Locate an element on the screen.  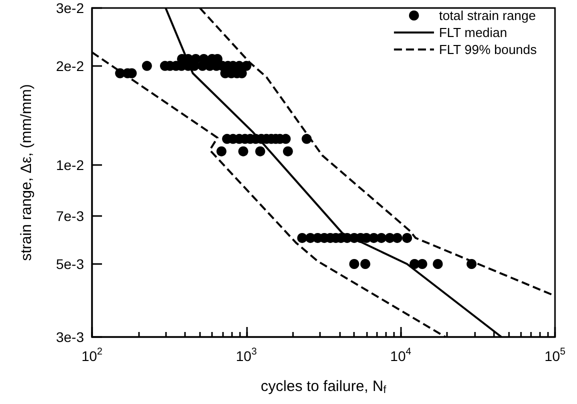
y-tick-label: 1e-2 is located at coordinates (70, 164).